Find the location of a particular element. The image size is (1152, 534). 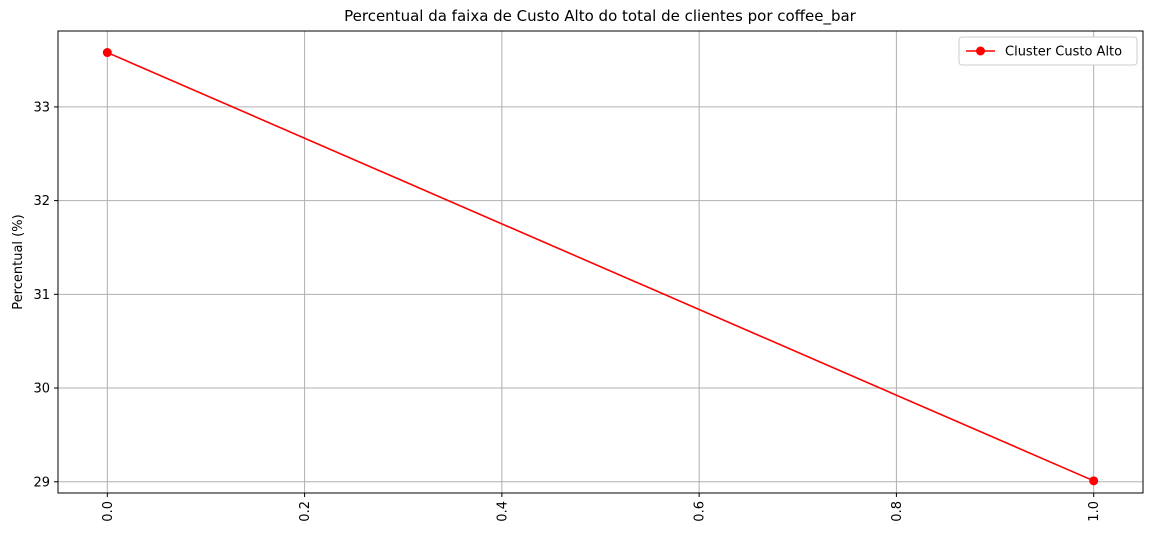

x-tick-label: 0.0 is located at coordinates (108, 511).